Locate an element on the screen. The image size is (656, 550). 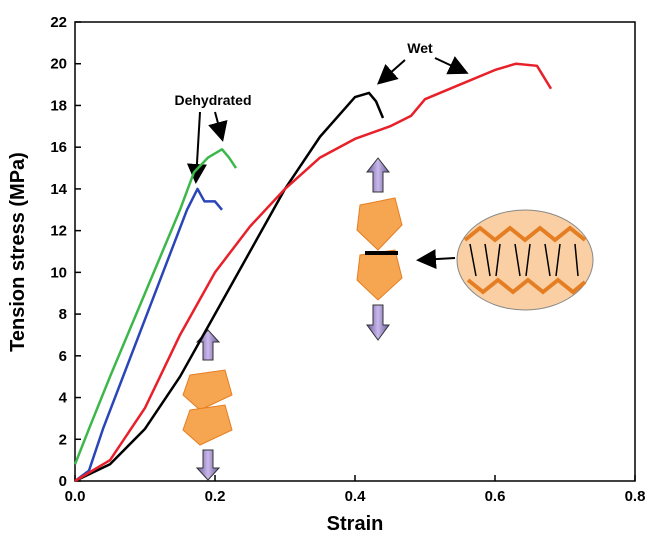
y-tick-label: 22 is located at coordinates (58, 22).